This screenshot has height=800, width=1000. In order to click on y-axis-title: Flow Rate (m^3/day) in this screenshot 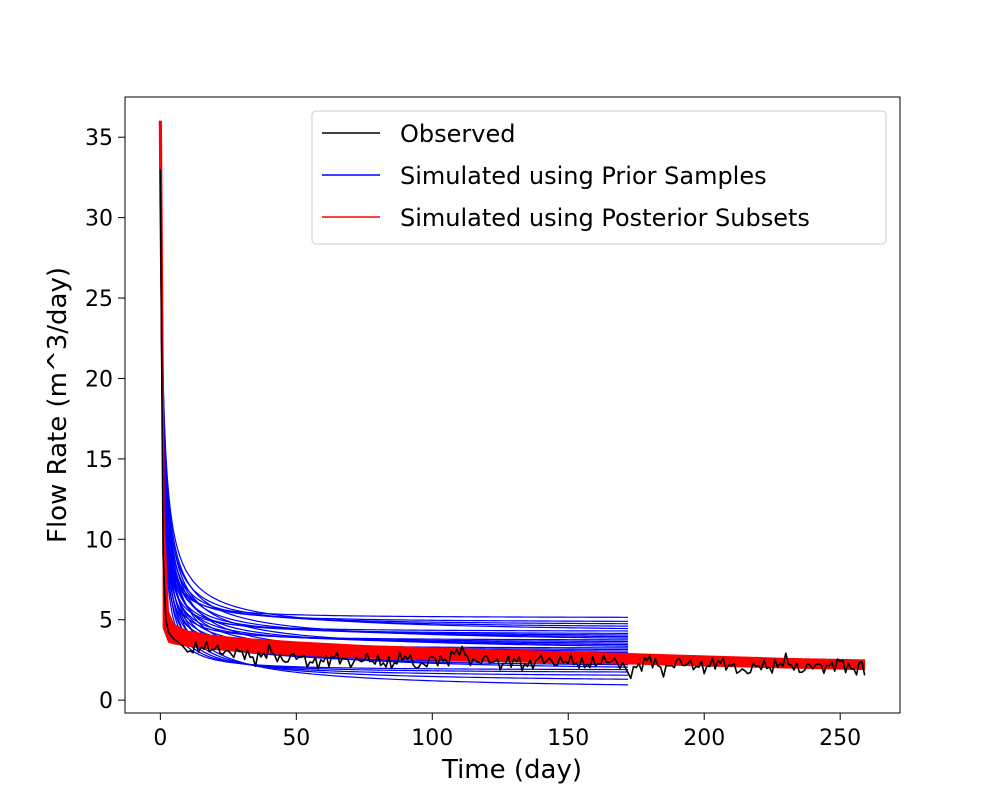, I will do `click(58, 405)`.